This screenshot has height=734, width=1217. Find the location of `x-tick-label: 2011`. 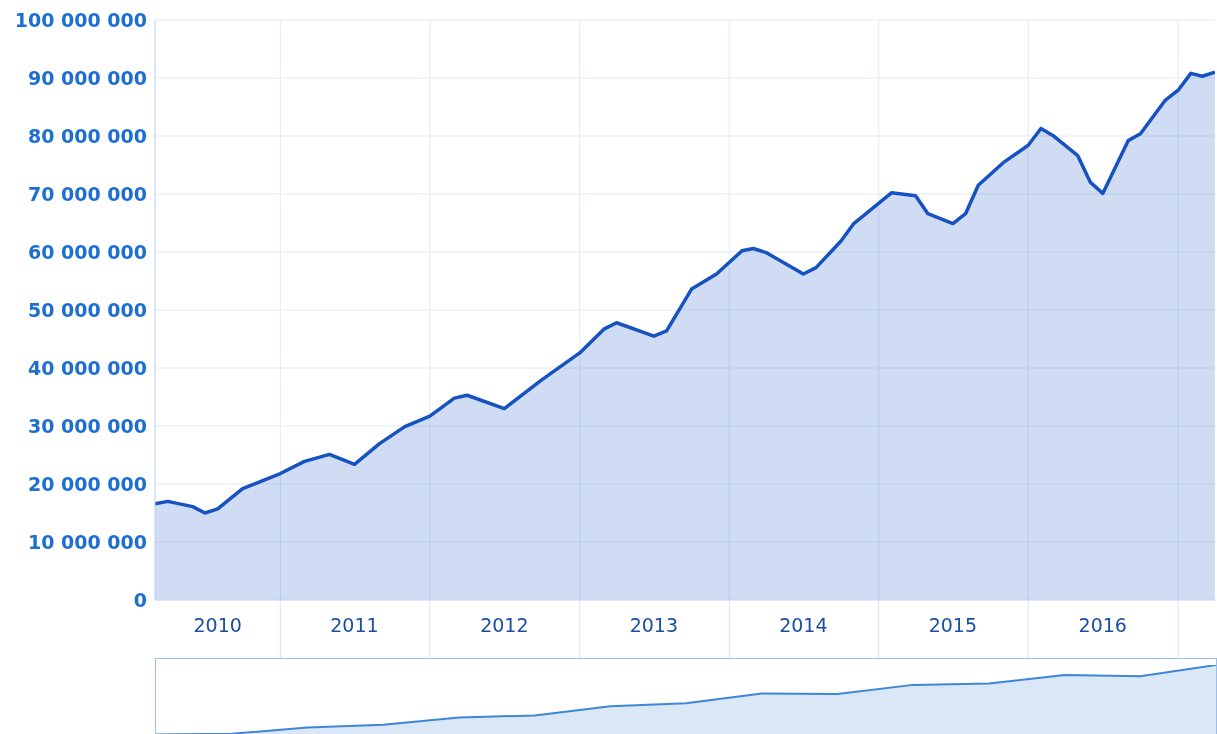

x-tick-label: 2011 is located at coordinates (354, 625).